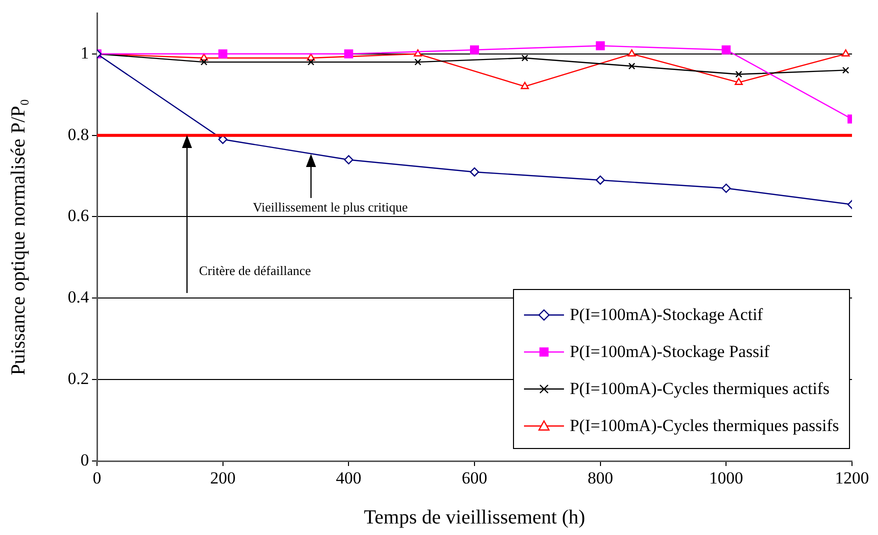  I want to click on y-tick-label: 0.4, so click(79, 297).